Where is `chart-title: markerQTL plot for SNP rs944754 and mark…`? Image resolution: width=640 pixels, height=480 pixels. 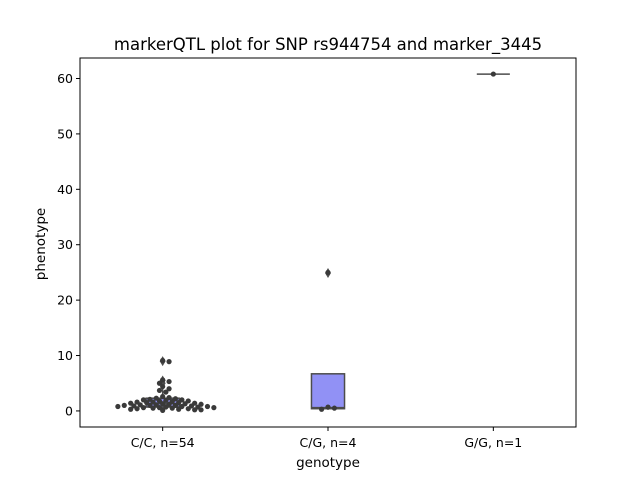 chart-title: markerQTL plot for SNP rs944754 and mark… is located at coordinates (328, 45).